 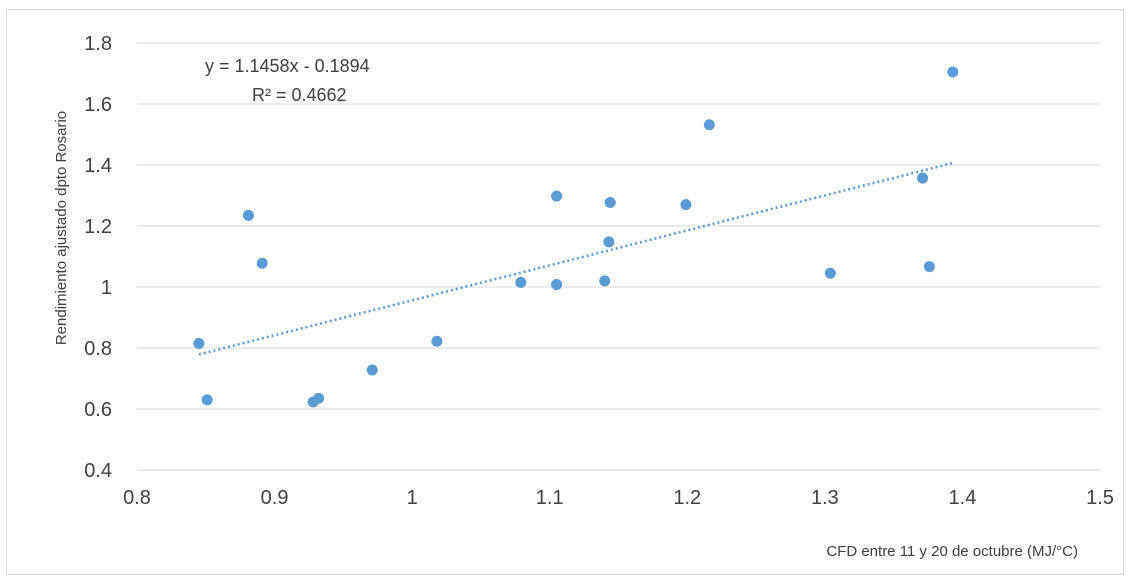 What do you see at coordinates (275, 498) in the screenshot?
I see `x-tick-label: 0.9` at bounding box center [275, 498].